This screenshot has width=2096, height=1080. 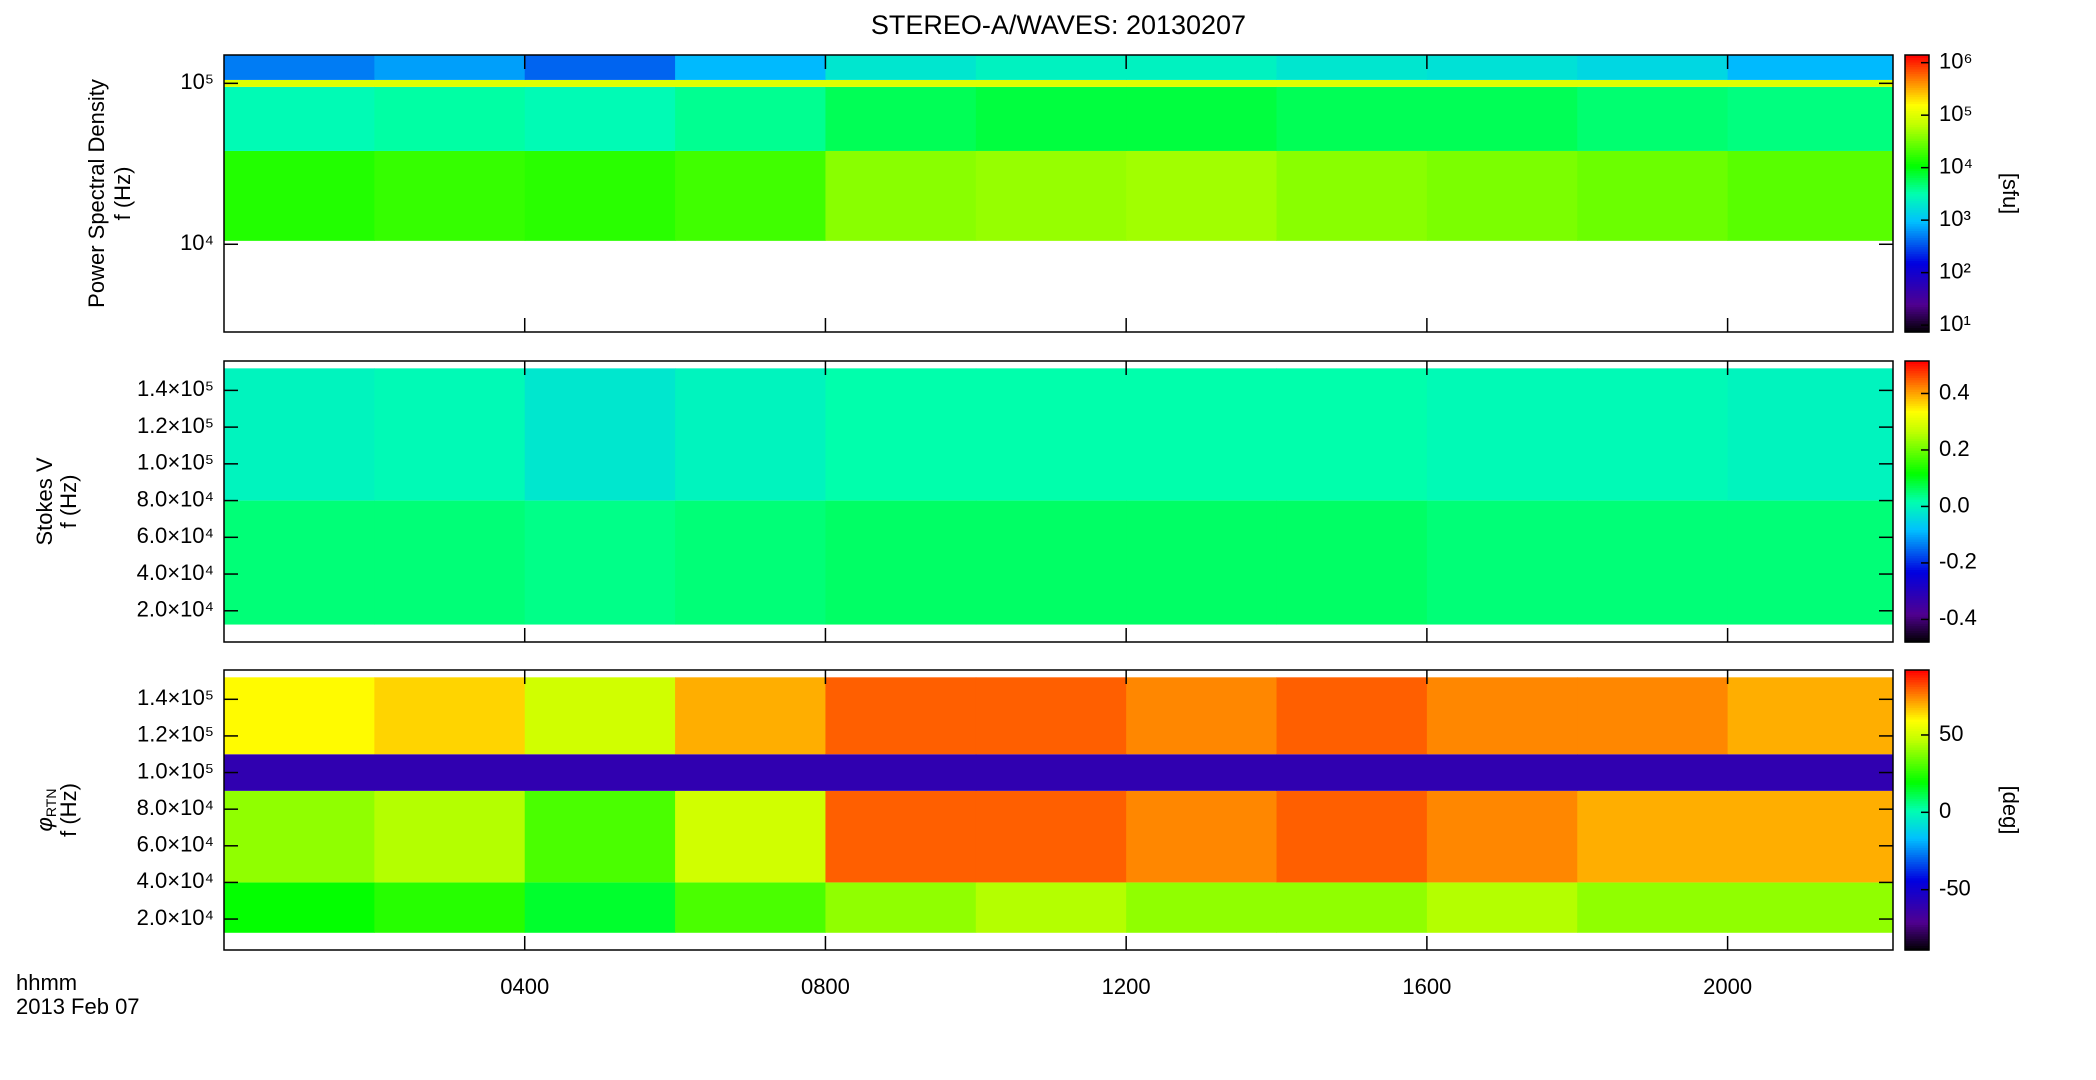 I want to click on colorbar-tick-label: 10⁶, so click(x=1956, y=60).